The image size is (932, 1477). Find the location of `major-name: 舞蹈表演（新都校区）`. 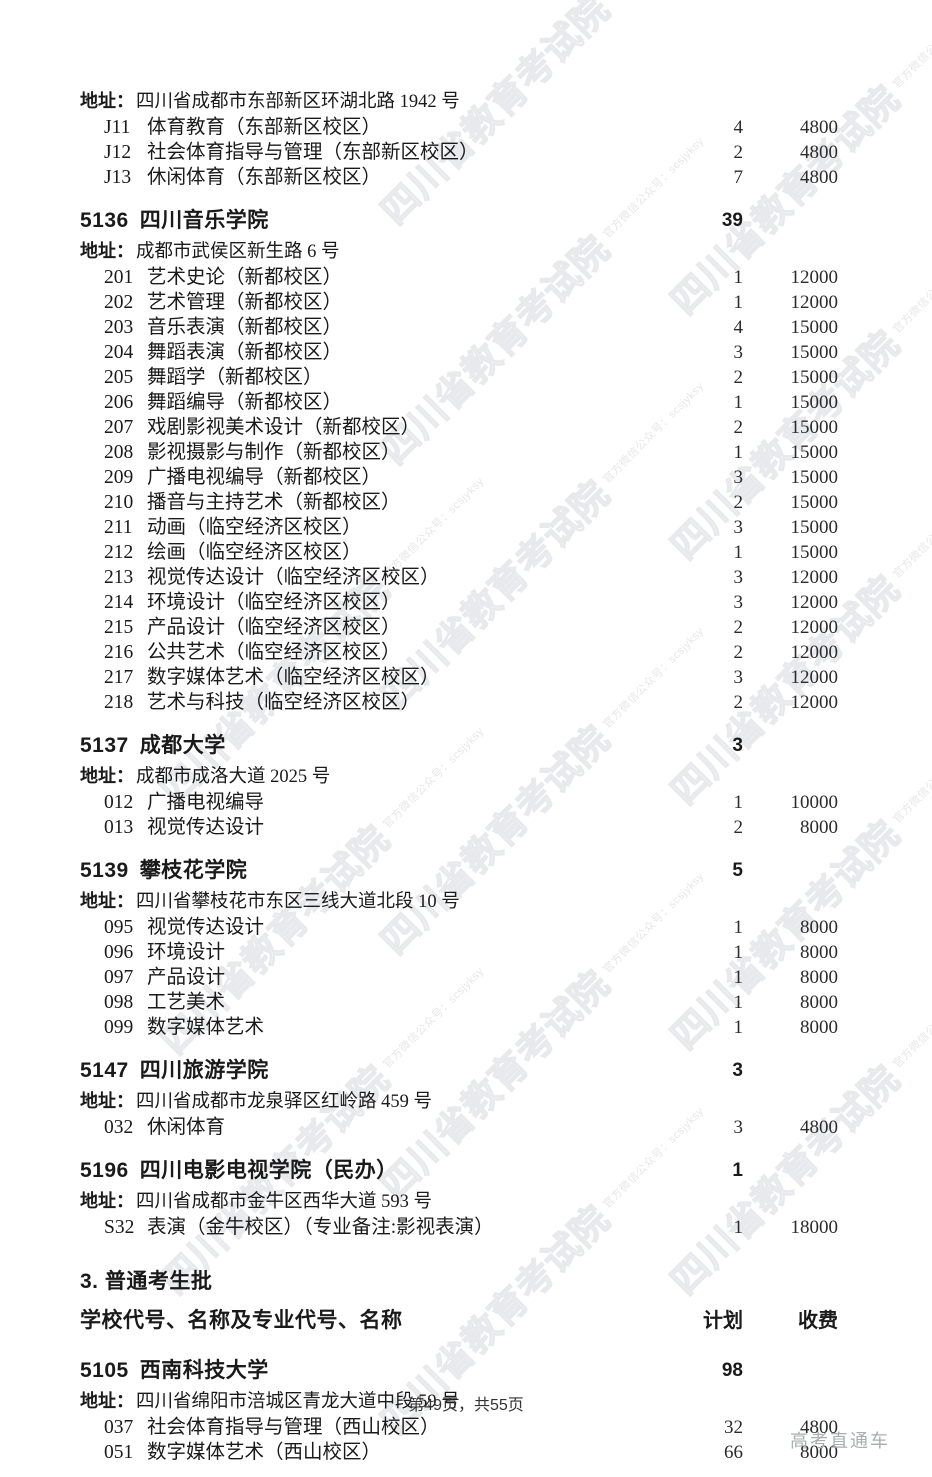

major-name: 舞蹈表演（新都校区） is located at coordinates (245, 352).